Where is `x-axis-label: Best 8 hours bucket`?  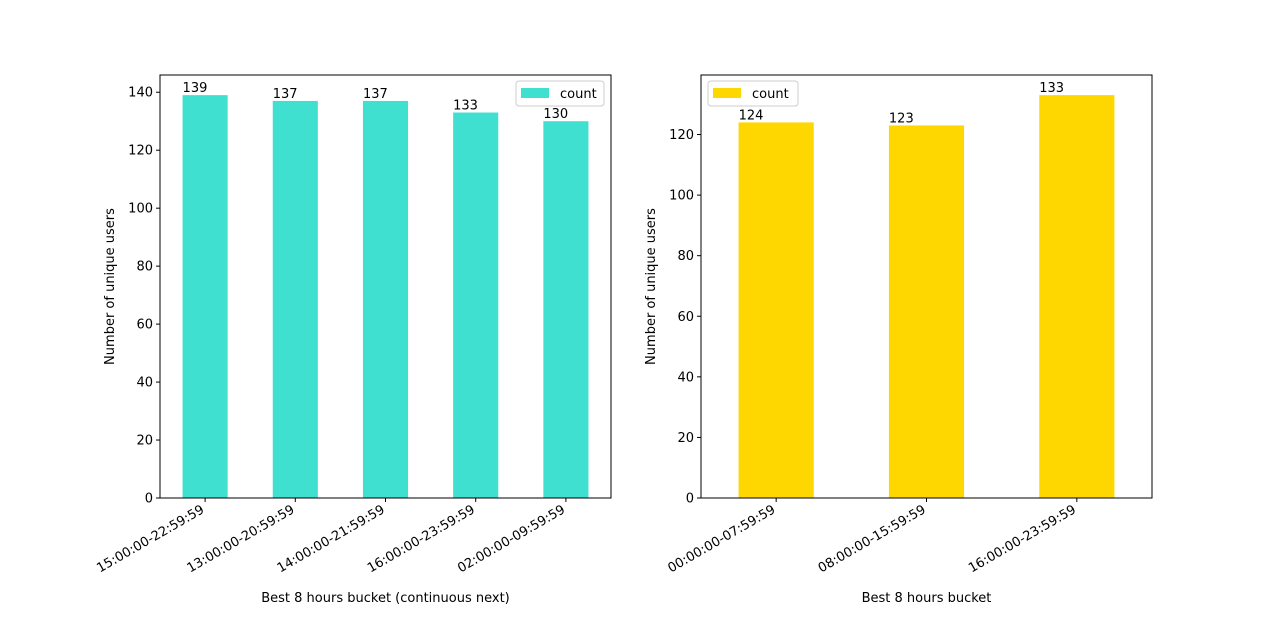
x-axis-label: Best 8 hours bucket is located at coordinates (927, 598).